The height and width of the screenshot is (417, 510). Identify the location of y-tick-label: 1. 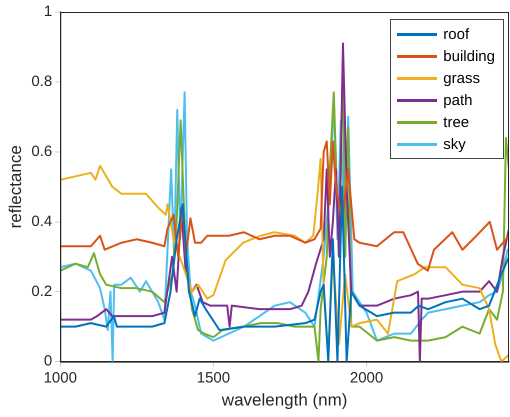
(48, 11).